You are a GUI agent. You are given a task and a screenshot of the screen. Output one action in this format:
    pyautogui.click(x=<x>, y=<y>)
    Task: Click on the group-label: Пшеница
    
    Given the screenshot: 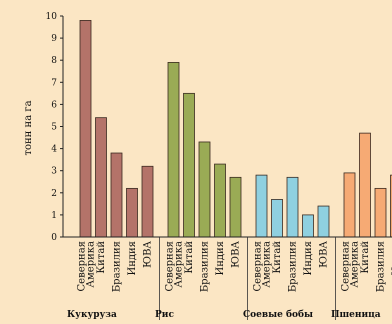 What is the action you would take?
    pyautogui.click(x=356, y=315)
    